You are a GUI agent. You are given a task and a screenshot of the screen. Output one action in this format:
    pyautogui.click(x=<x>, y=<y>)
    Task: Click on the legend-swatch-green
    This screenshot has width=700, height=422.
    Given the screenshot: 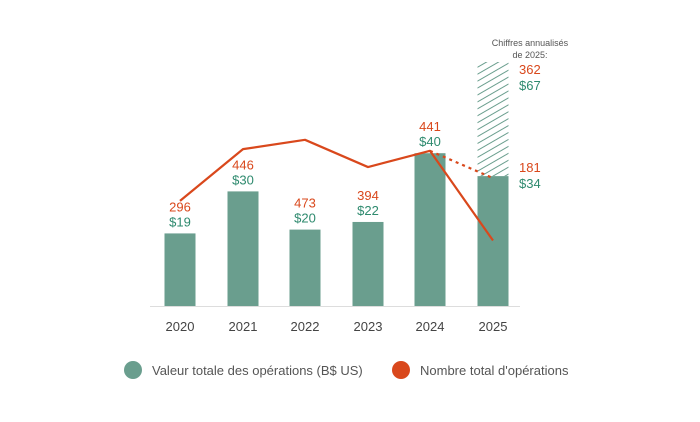 What is the action you would take?
    pyautogui.click(x=133, y=370)
    